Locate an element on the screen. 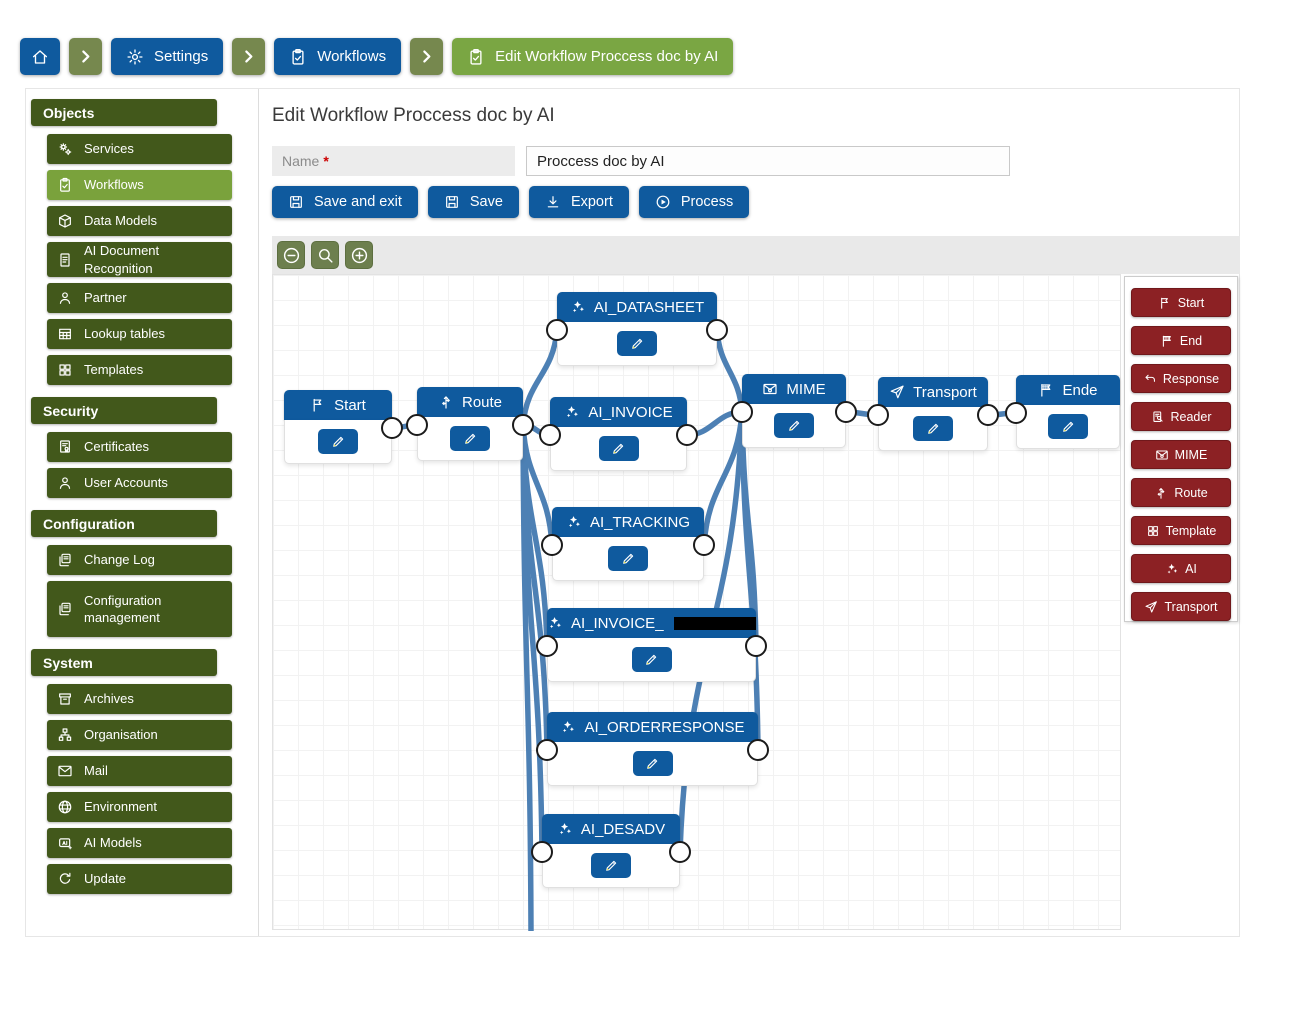 The width and height of the screenshot is (1302, 1017). save-and-exit-button: Save and exit is located at coordinates (345, 202).